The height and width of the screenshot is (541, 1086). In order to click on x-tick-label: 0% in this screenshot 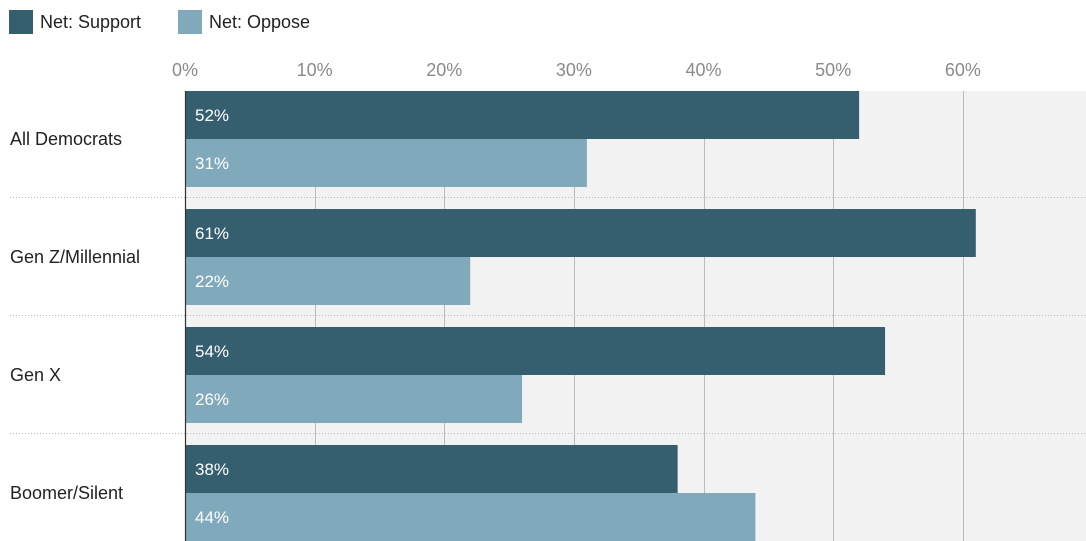, I will do `click(185, 70)`.